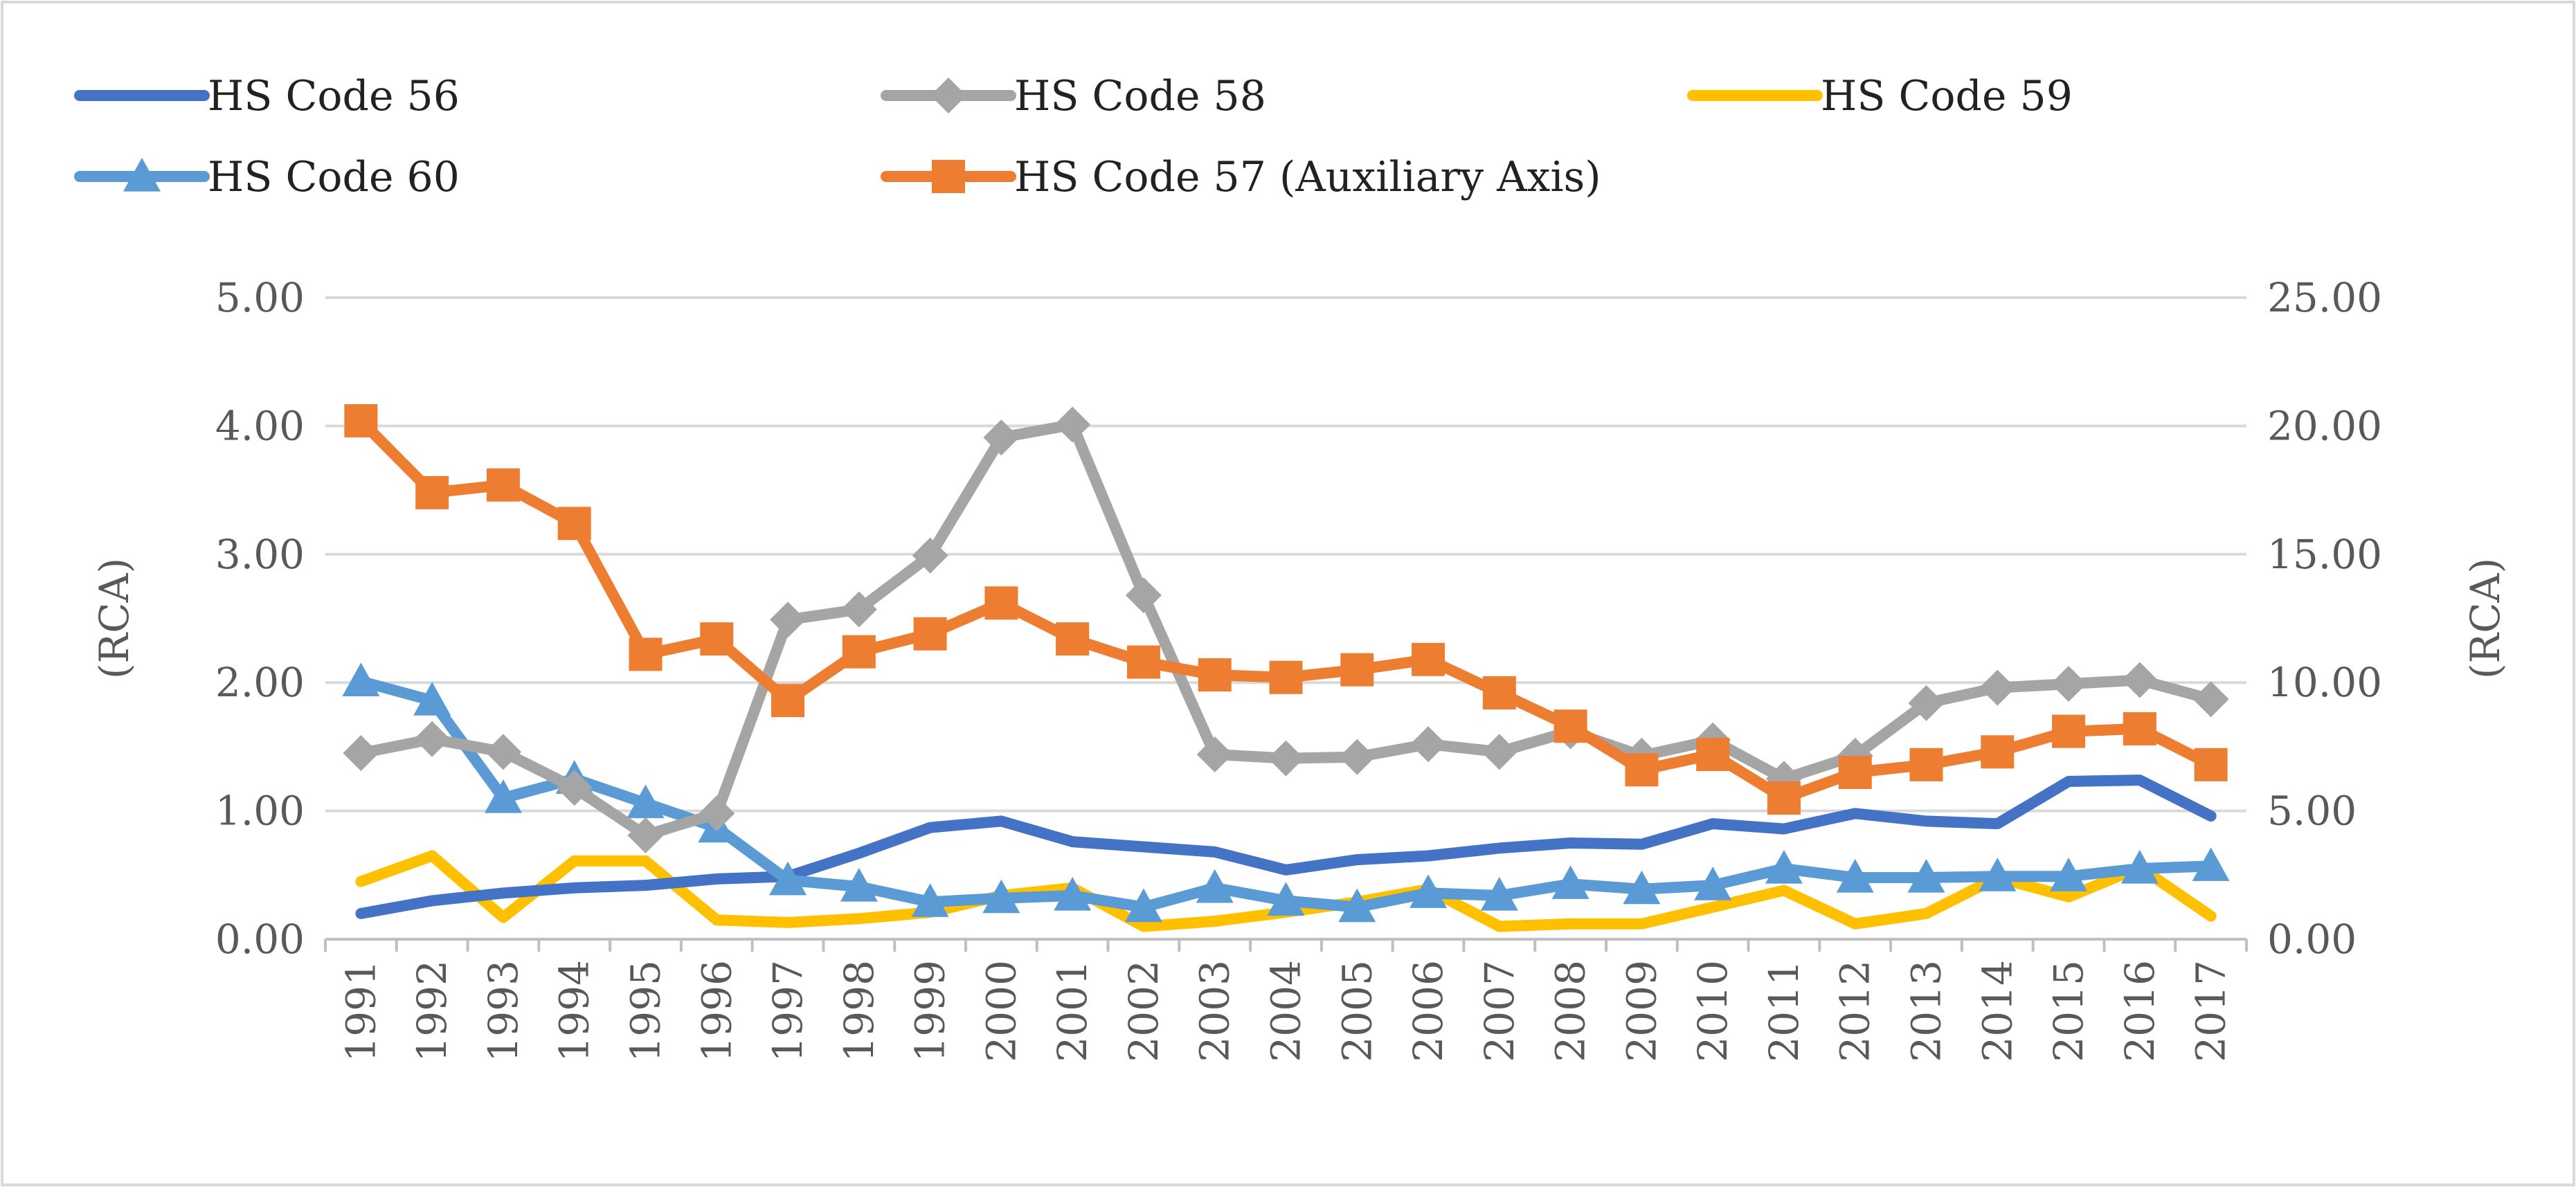 The width and height of the screenshot is (2576, 1187). What do you see at coordinates (859, 1011) in the screenshot?
I see `x-tick-label: 1998` at bounding box center [859, 1011].